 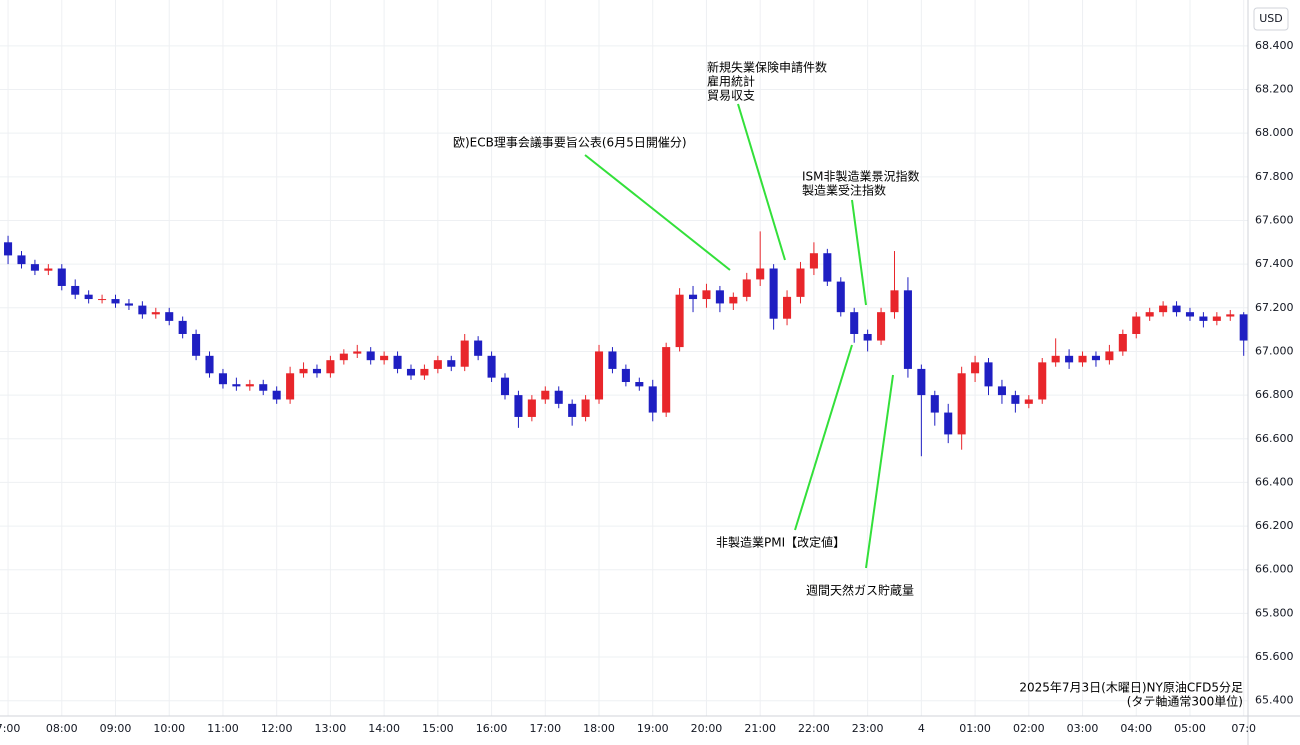 I want to click on currency: USD, so click(x=1271, y=18).